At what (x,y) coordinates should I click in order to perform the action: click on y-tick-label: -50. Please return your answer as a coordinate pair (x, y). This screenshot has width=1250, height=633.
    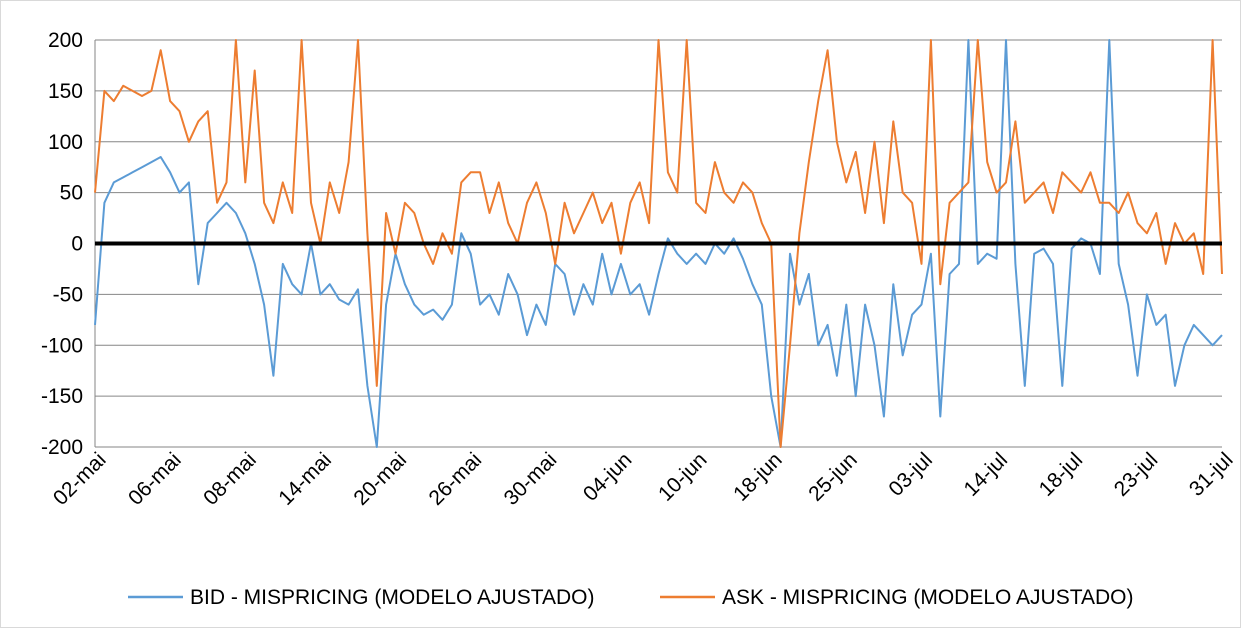
    Looking at the image, I should click on (68, 294).